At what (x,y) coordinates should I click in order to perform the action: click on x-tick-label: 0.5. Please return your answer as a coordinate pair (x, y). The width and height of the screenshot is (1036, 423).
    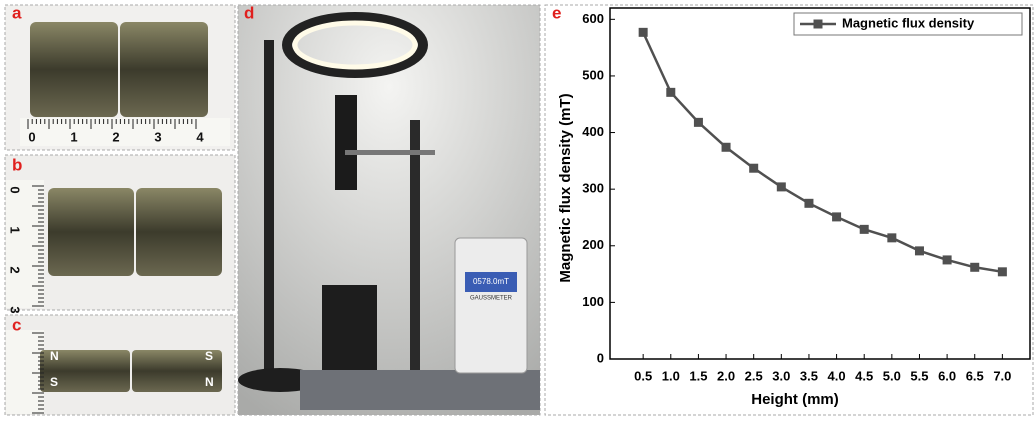
    Looking at the image, I should click on (643, 375).